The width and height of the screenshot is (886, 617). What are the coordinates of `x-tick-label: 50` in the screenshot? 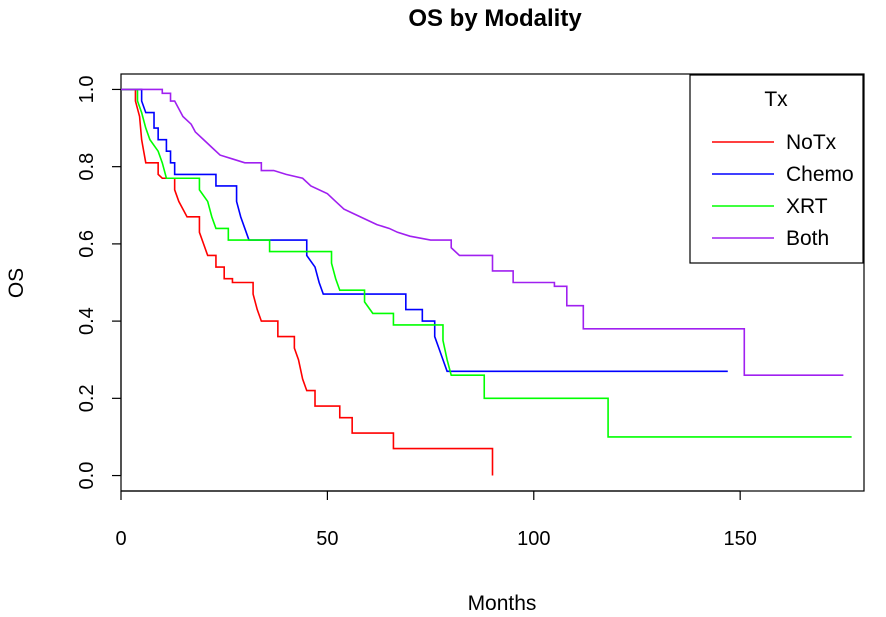 It's located at (327, 539).